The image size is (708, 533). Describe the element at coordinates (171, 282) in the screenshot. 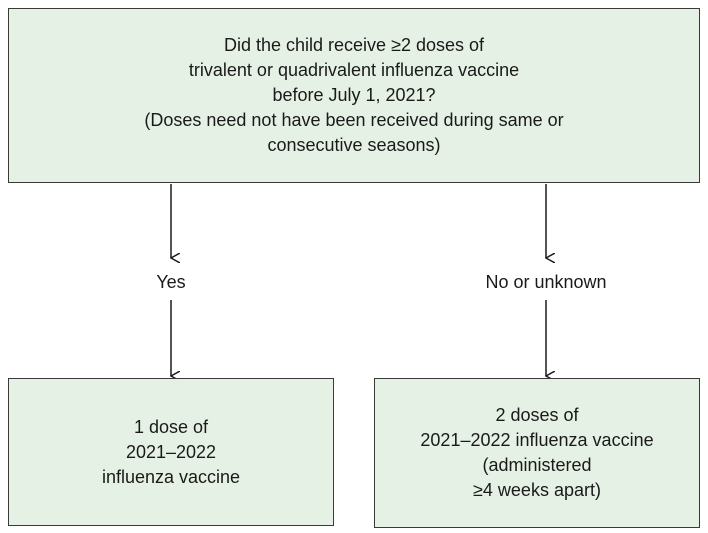

I see `yes-label: Yes` at that location.